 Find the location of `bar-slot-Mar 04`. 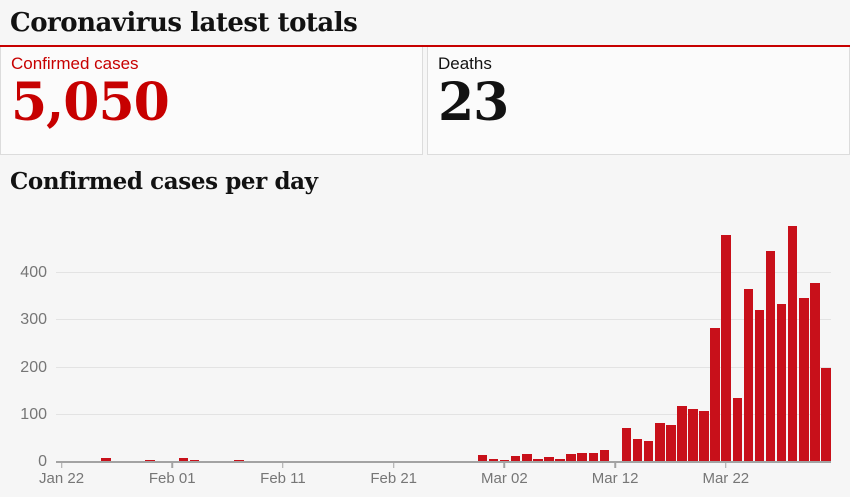

bar-slot-Mar 04 is located at coordinates (526, 344).